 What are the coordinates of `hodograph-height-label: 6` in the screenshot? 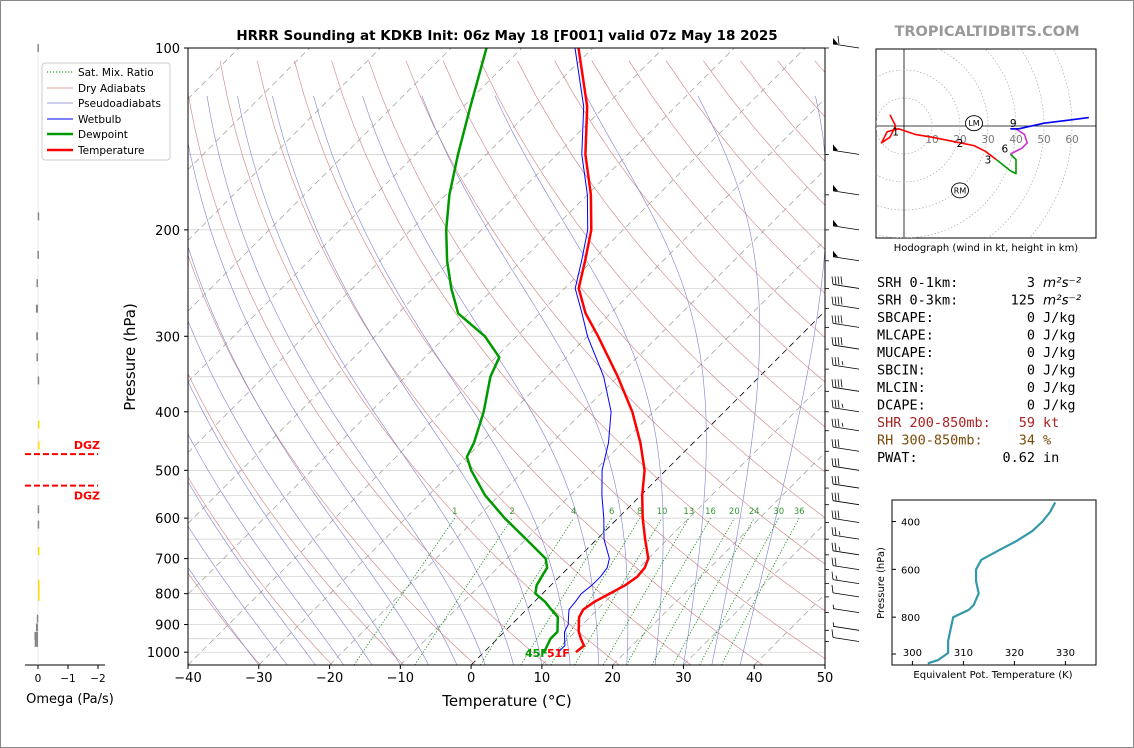 It's located at (1004, 149).